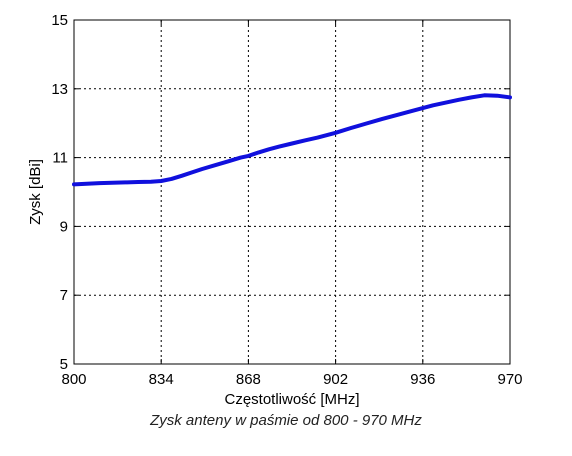 Image resolution: width=572 pixels, height=456 pixels. I want to click on x-tick-label: 936, so click(422, 379).